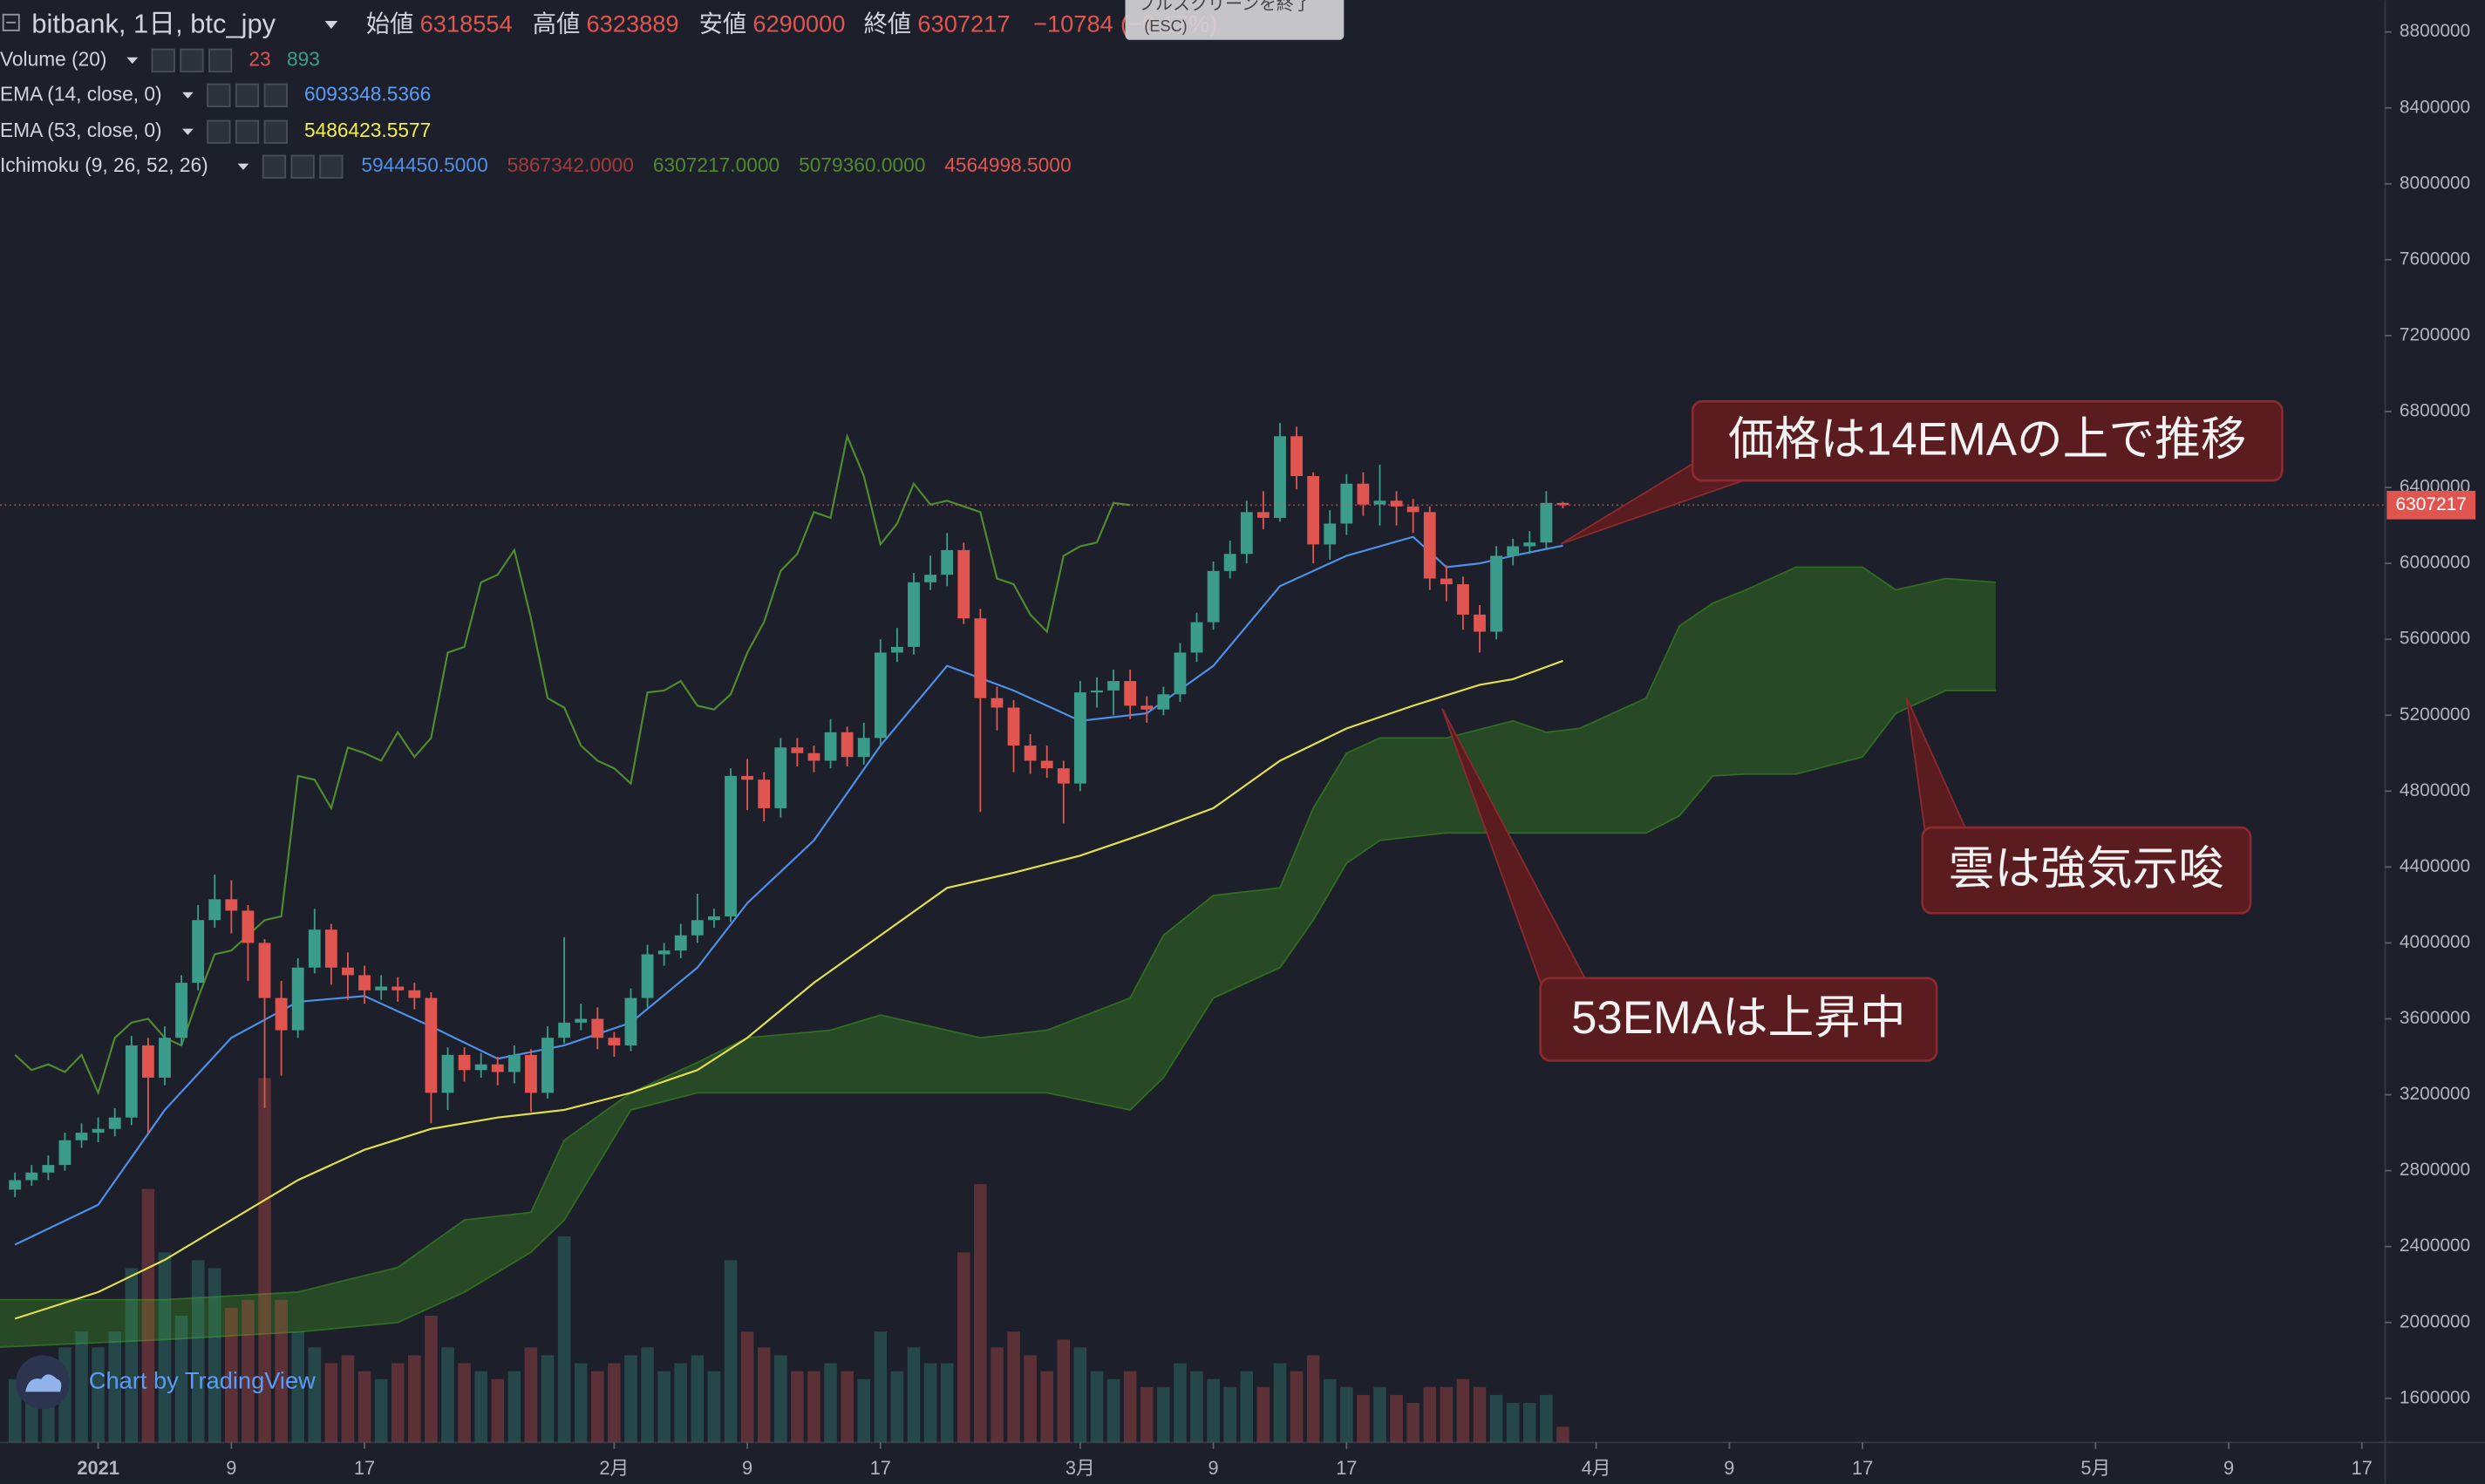  Describe the element at coordinates (331, 25) in the screenshot. I see `symbol-caret` at that location.